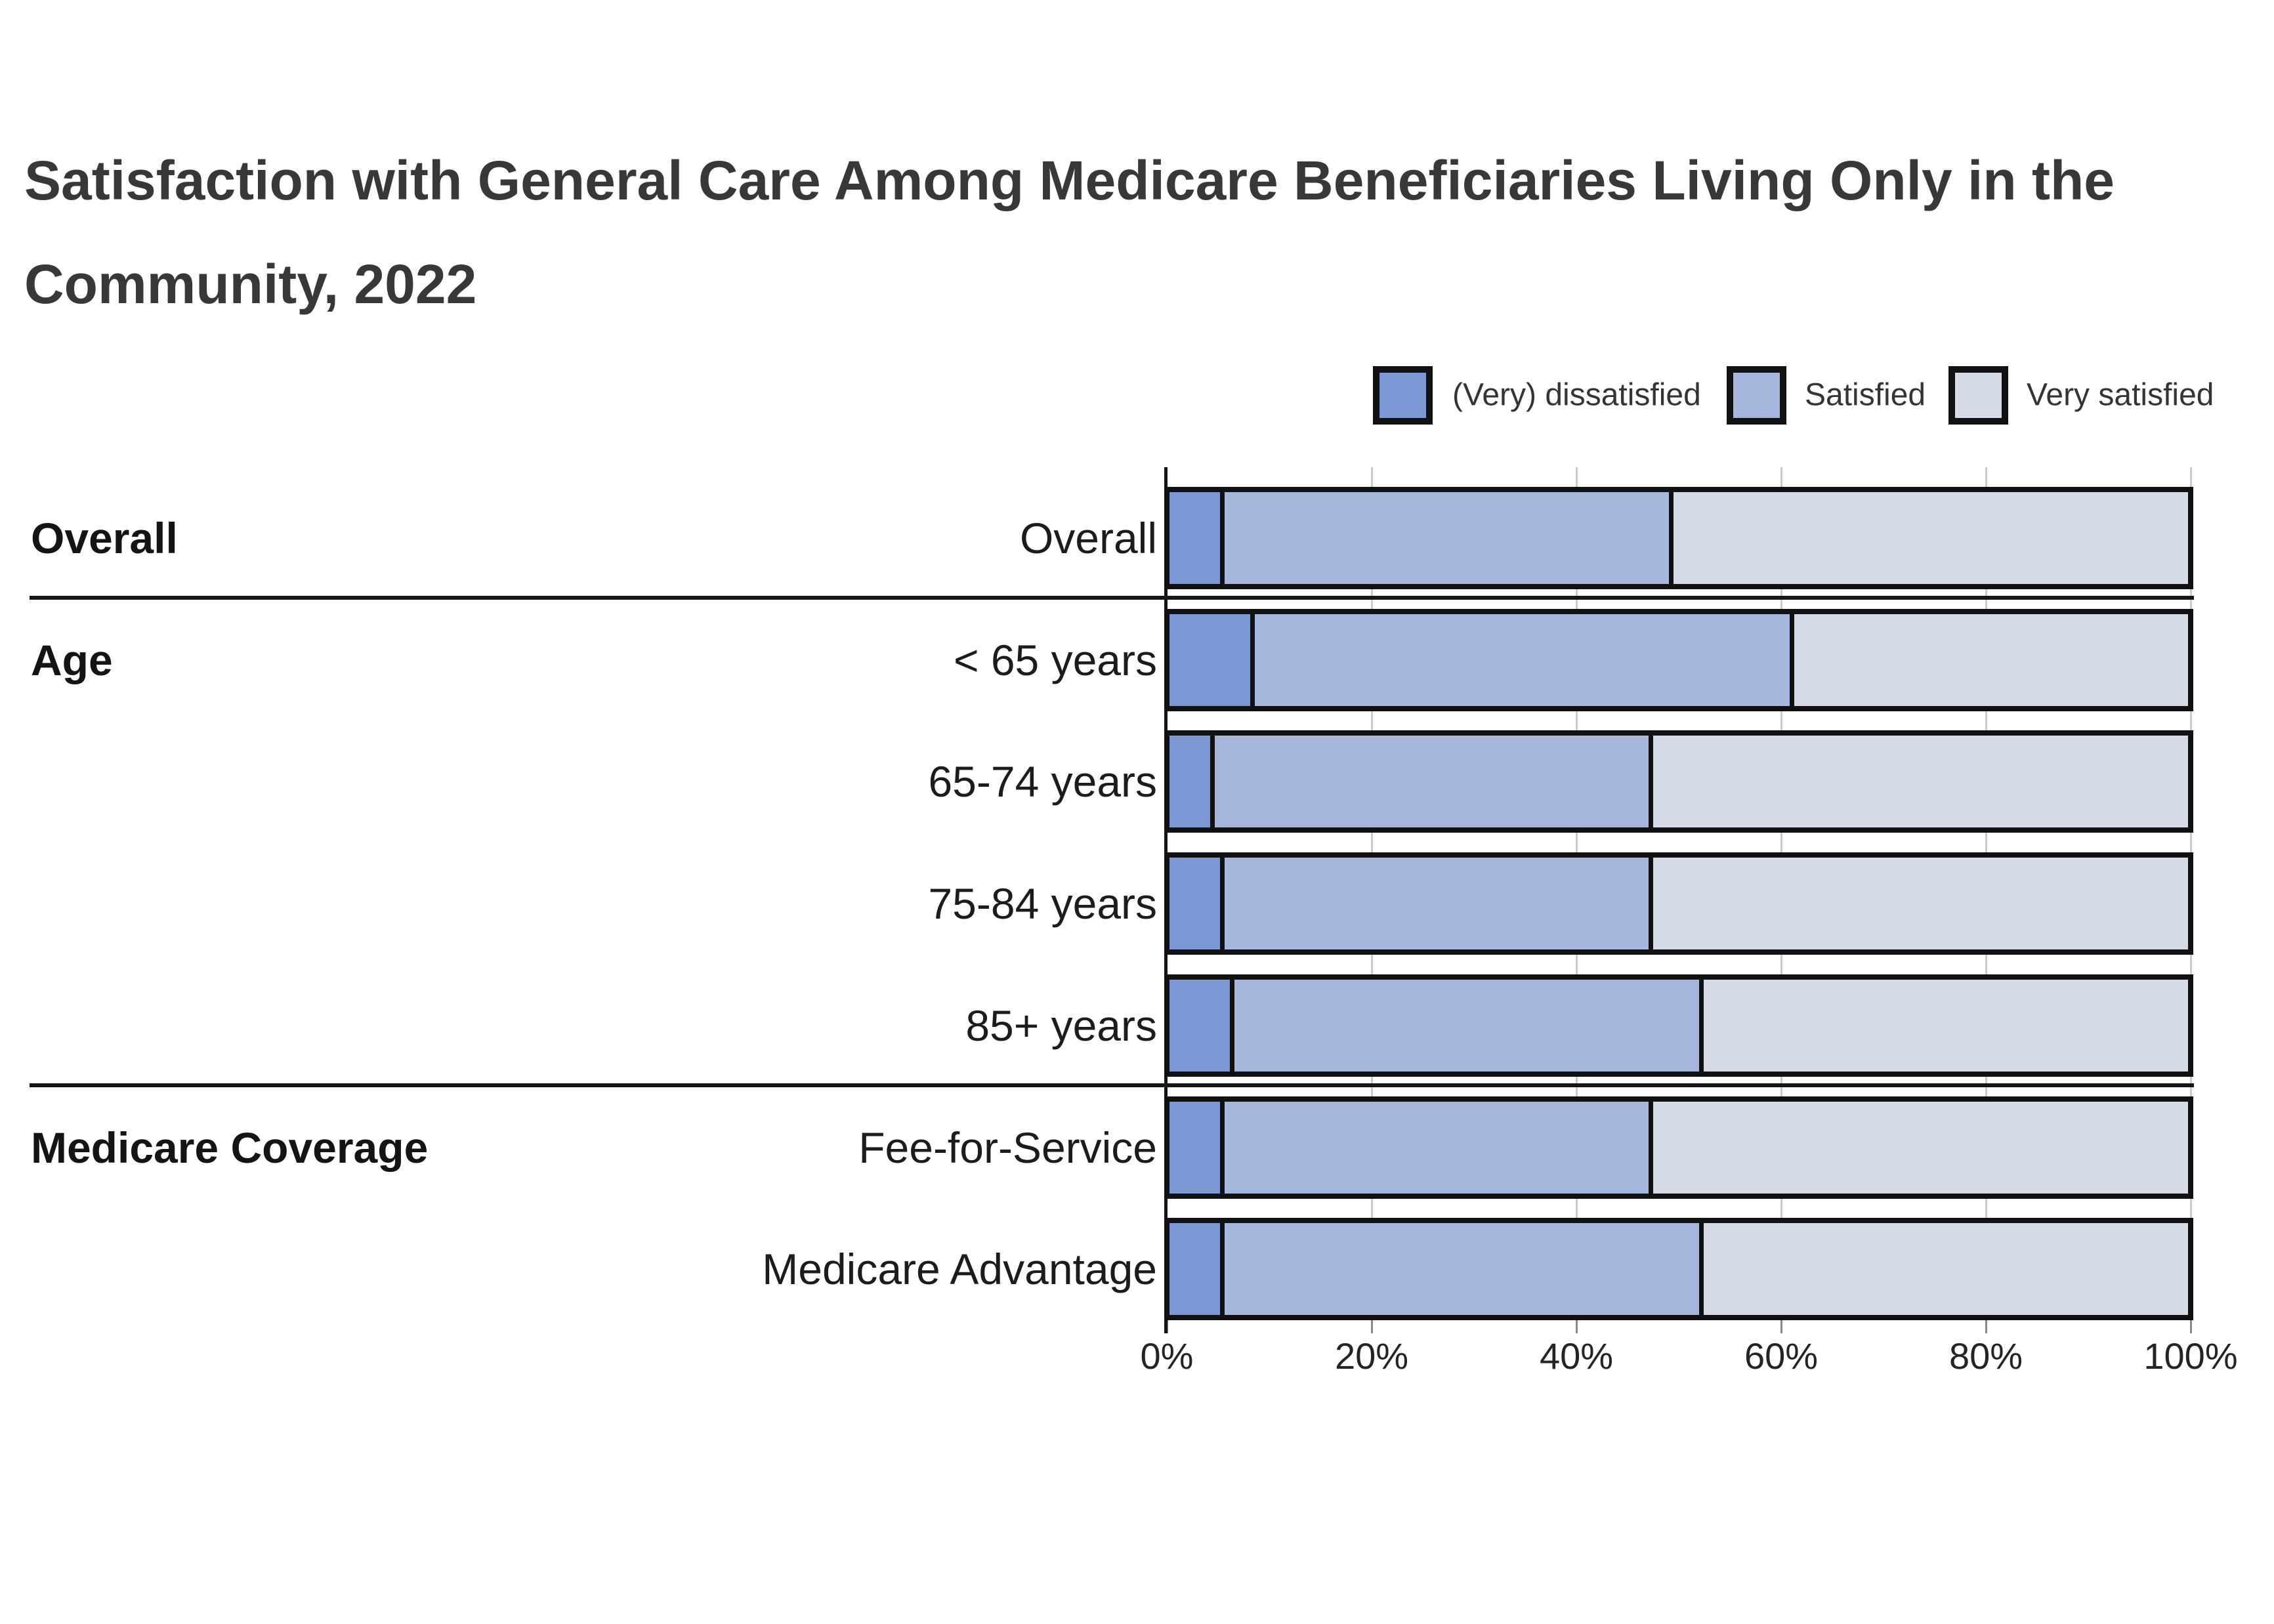 This screenshot has height=1624, width=2274. I want to click on legend-label-2: Satisfied, so click(1865, 395).